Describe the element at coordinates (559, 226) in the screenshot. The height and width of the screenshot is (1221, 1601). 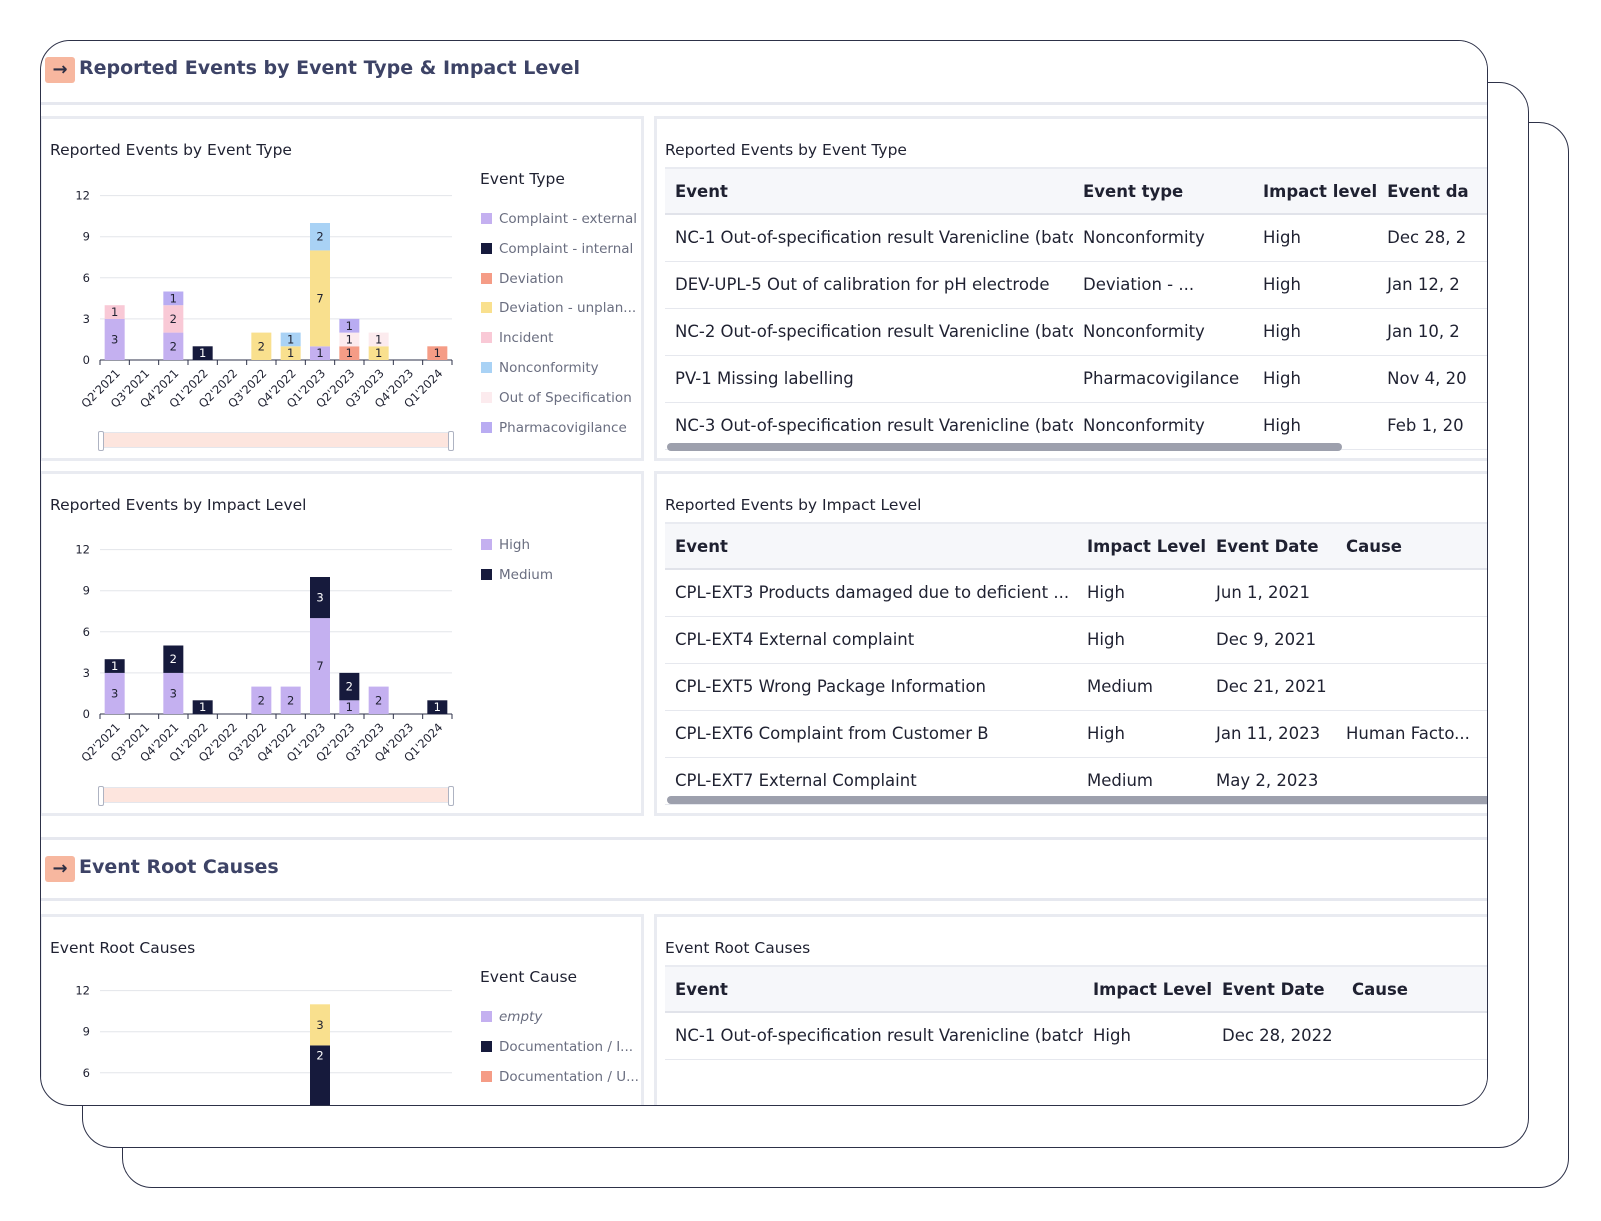
I see `legend-item: Complaint - external` at that location.